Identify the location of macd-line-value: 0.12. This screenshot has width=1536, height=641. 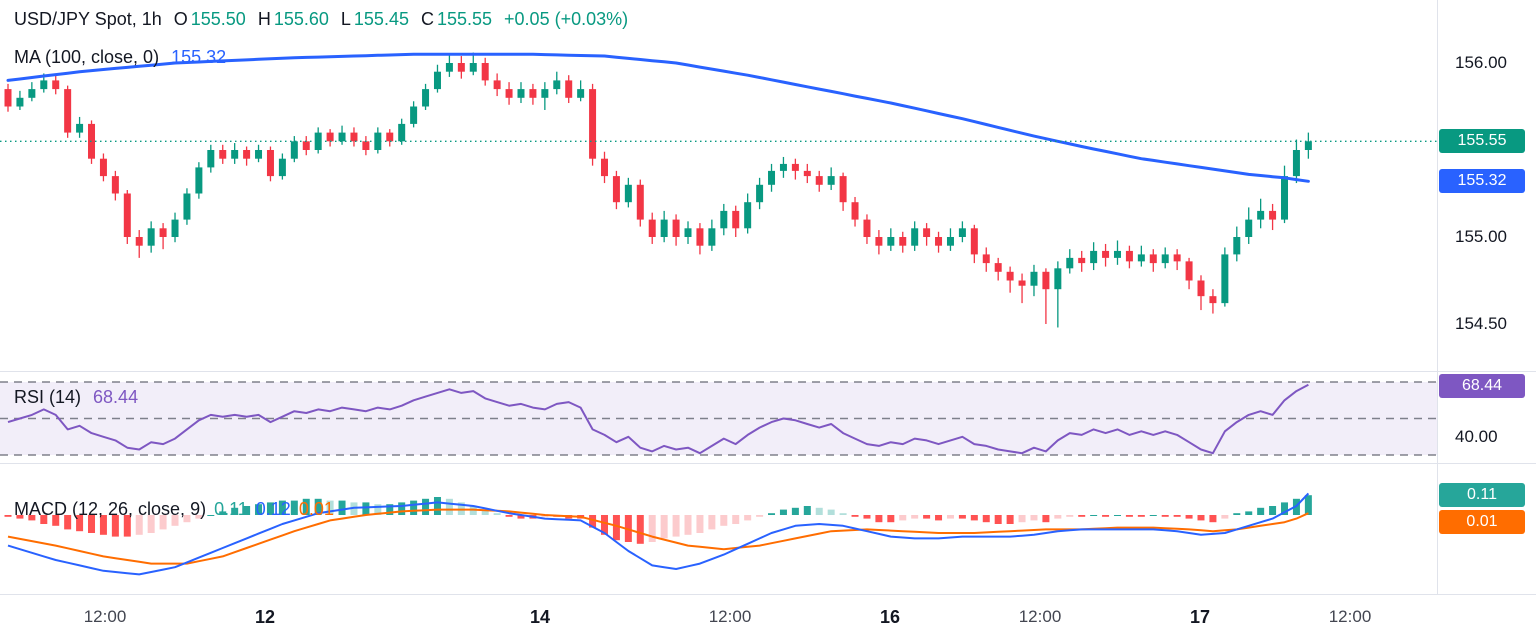
(273, 509).